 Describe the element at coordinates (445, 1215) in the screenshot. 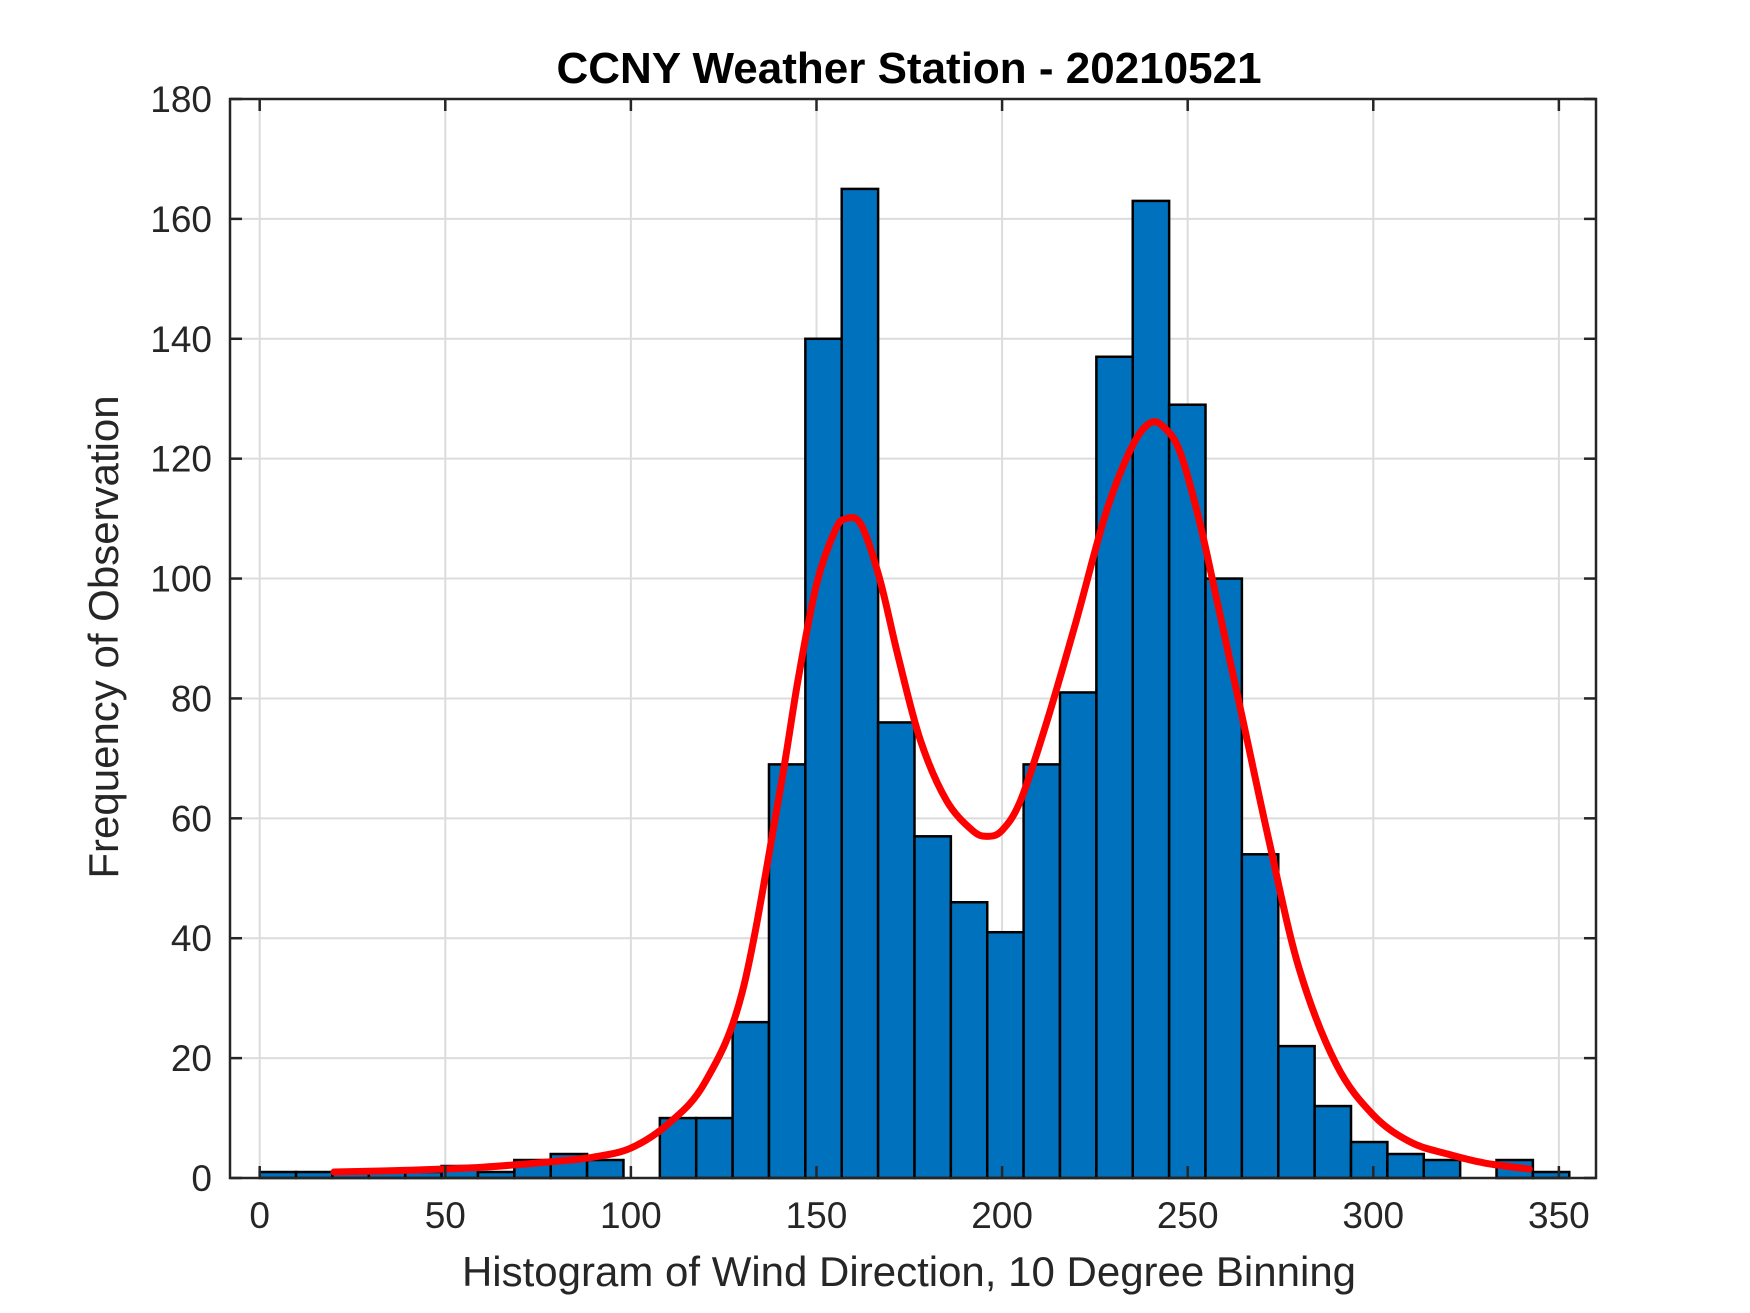

I see `x-tick-label: 50` at that location.